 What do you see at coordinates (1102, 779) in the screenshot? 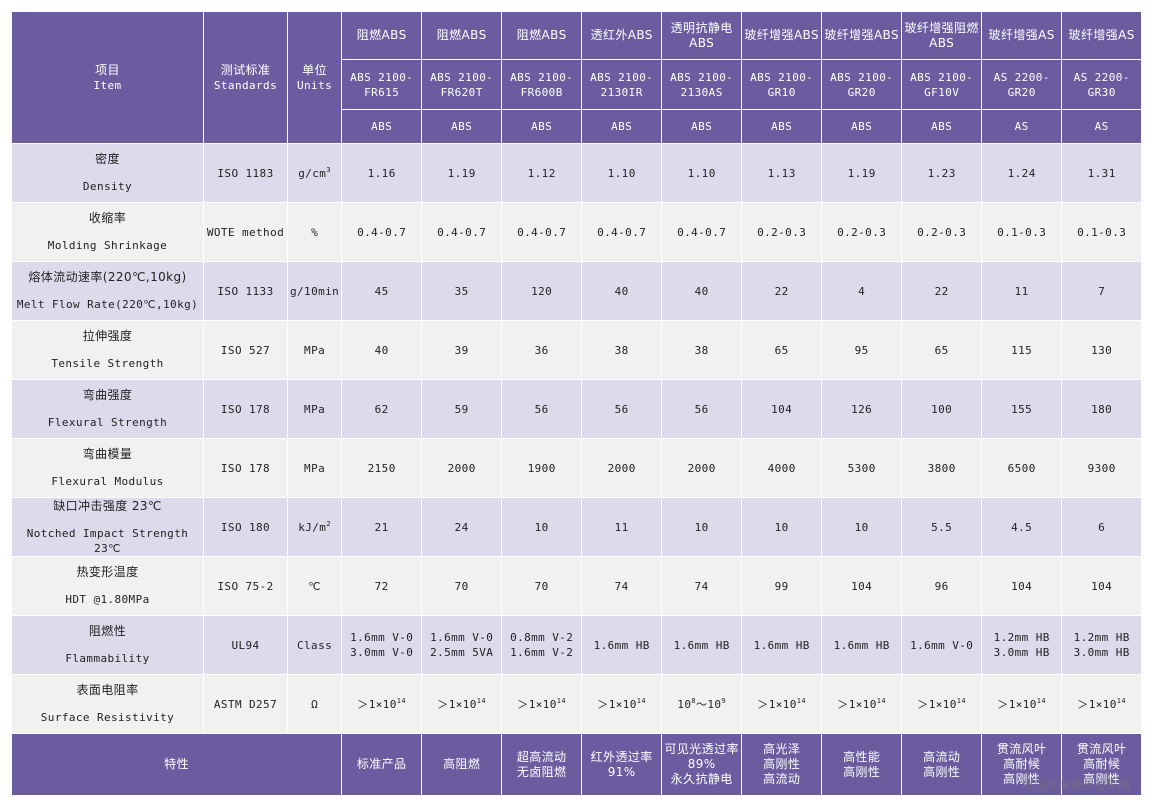
I see `feature-line: 高刚性` at bounding box center [1102, 779].